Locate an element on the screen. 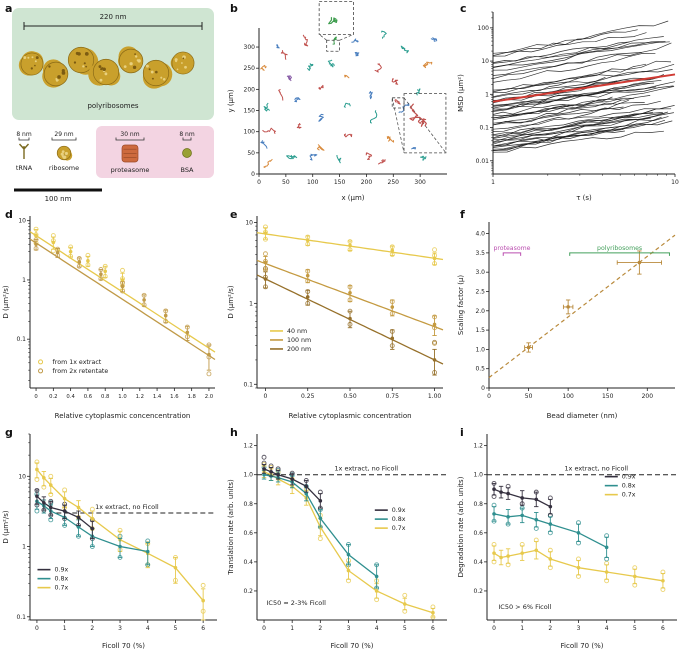 The height and width of the screenshot is (654, 685). svg-text: from 2x retentate is located at coordinates (81, 371).